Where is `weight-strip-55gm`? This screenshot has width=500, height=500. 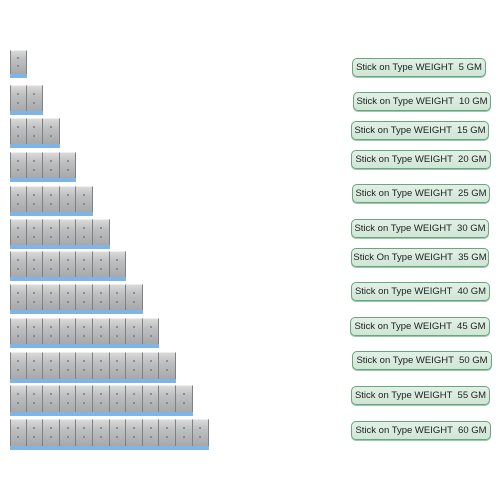 weight-strip-55gm is located at coordinates (101, 400).